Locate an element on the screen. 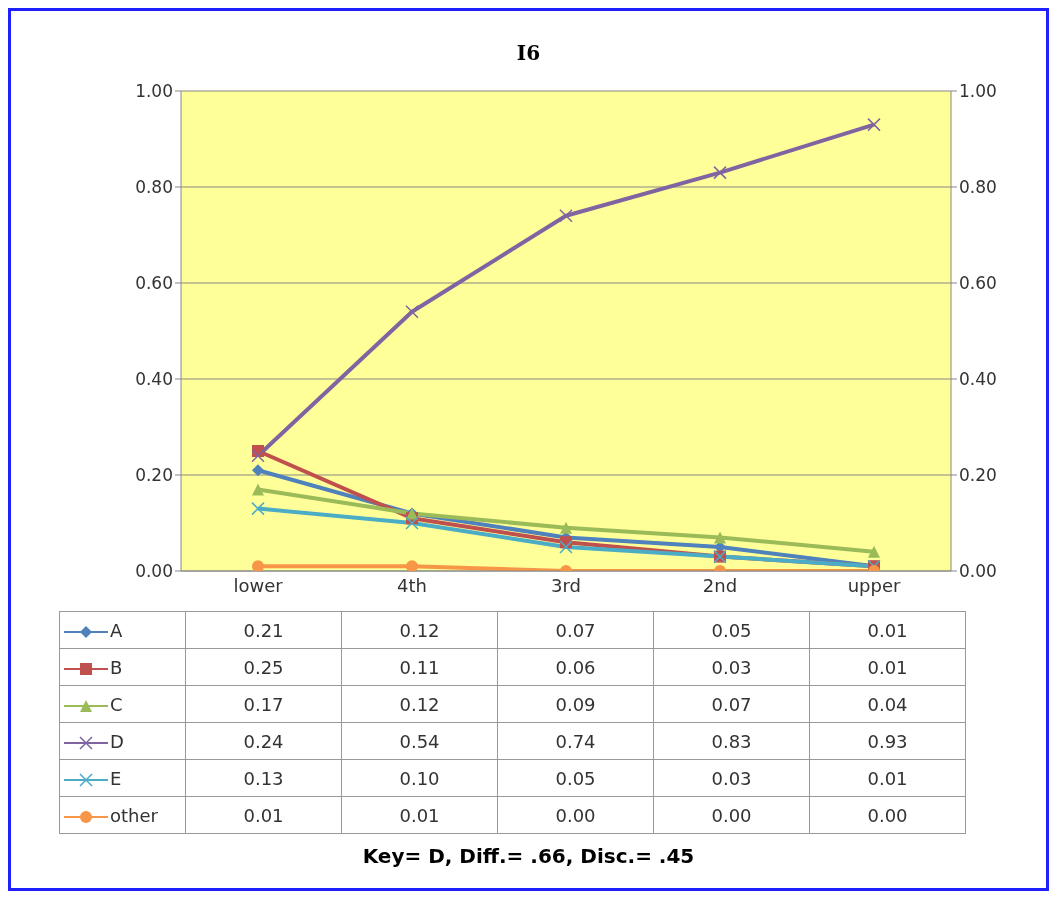  y-tick-label: 0.20 is located at coordinates (154, 475).